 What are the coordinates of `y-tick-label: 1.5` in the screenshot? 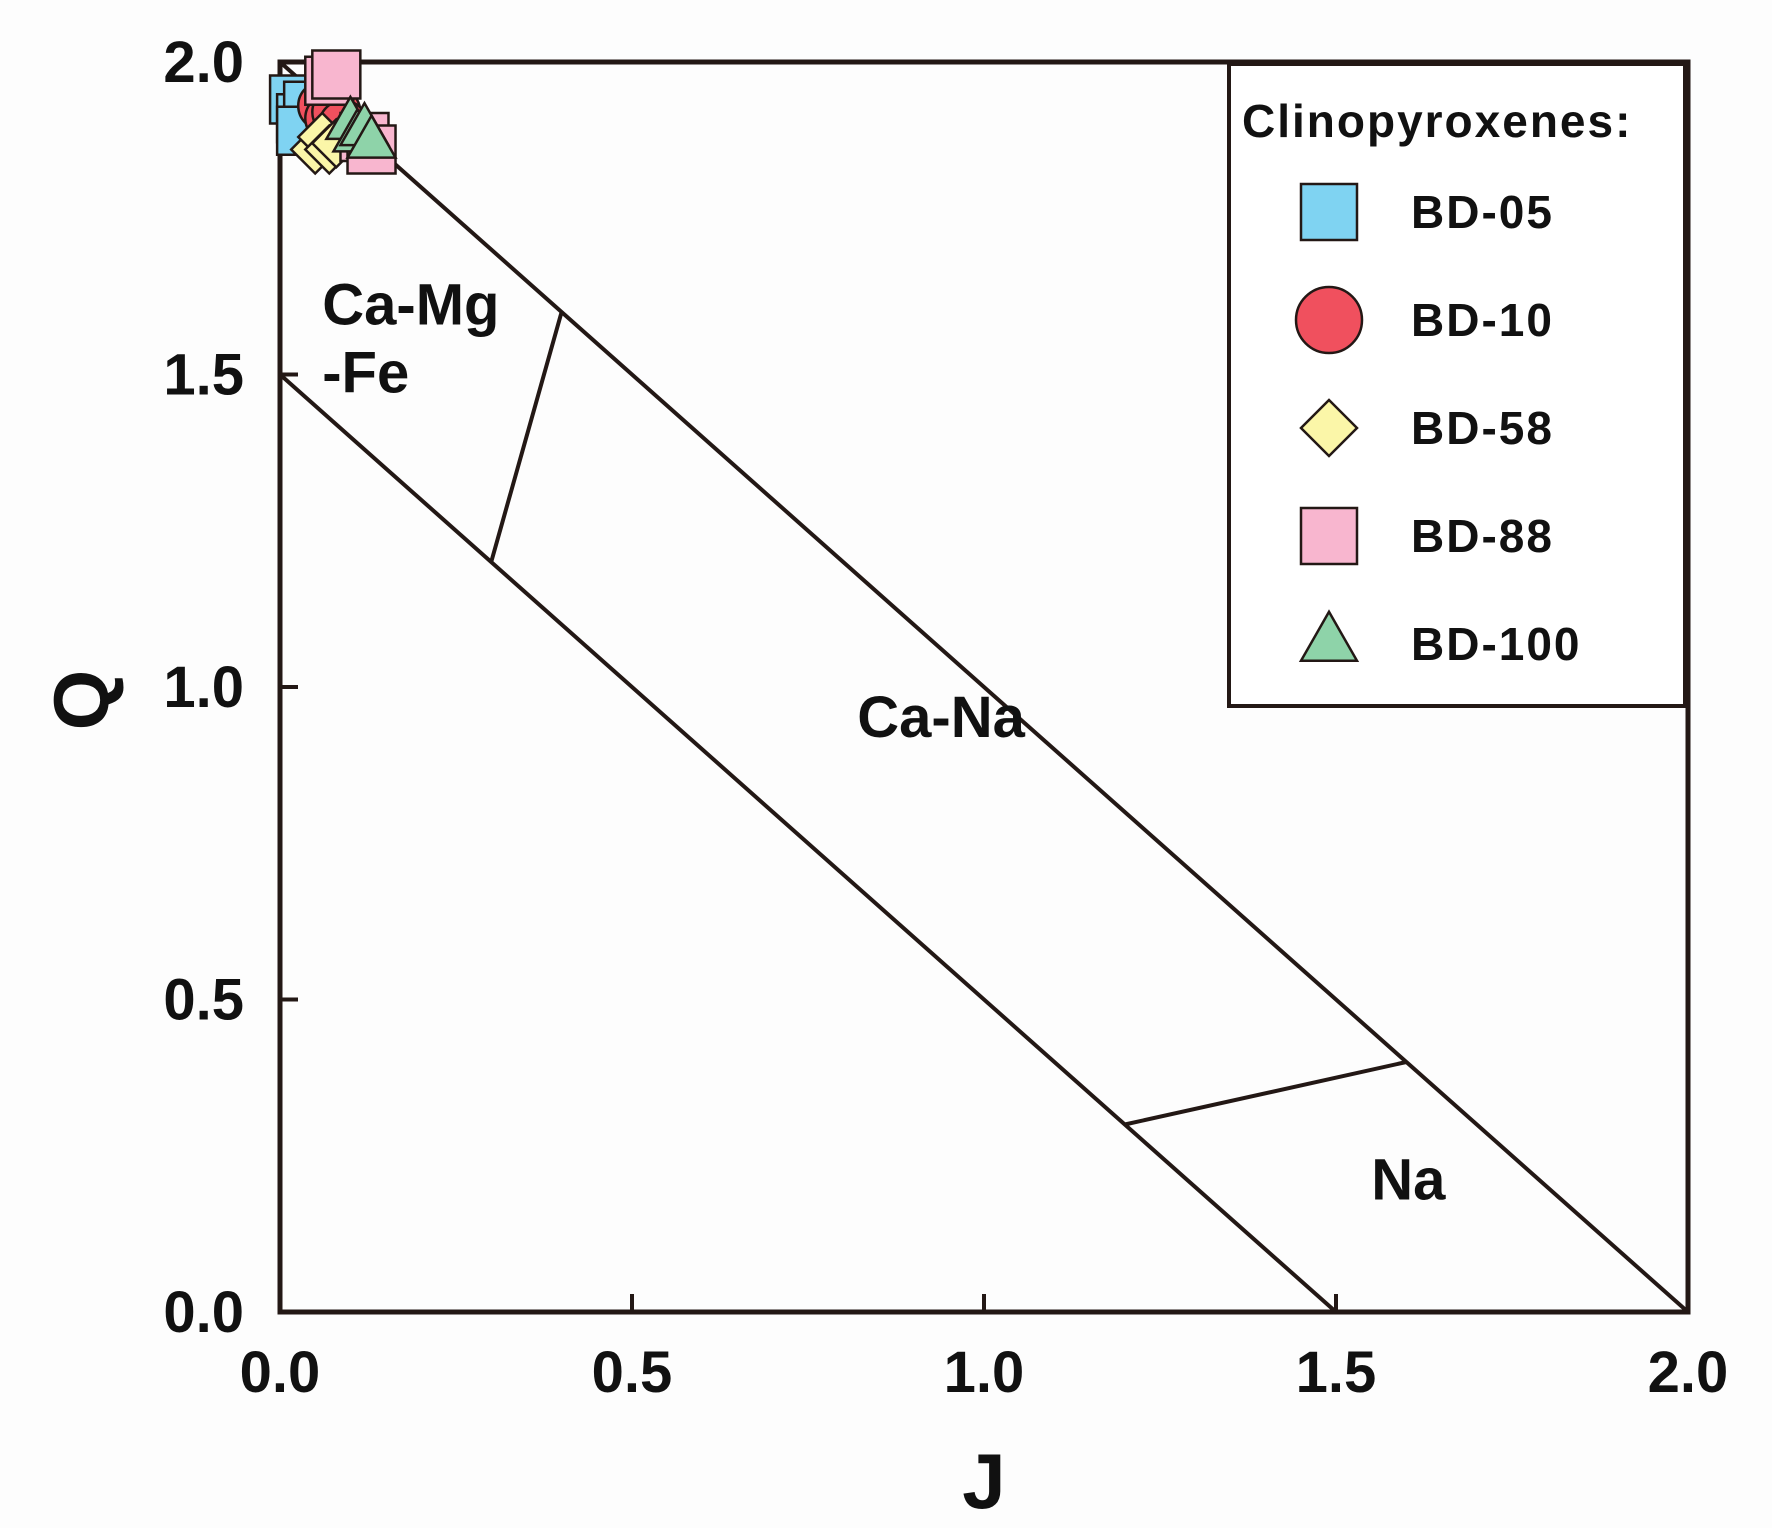 It's located at (203, 375).